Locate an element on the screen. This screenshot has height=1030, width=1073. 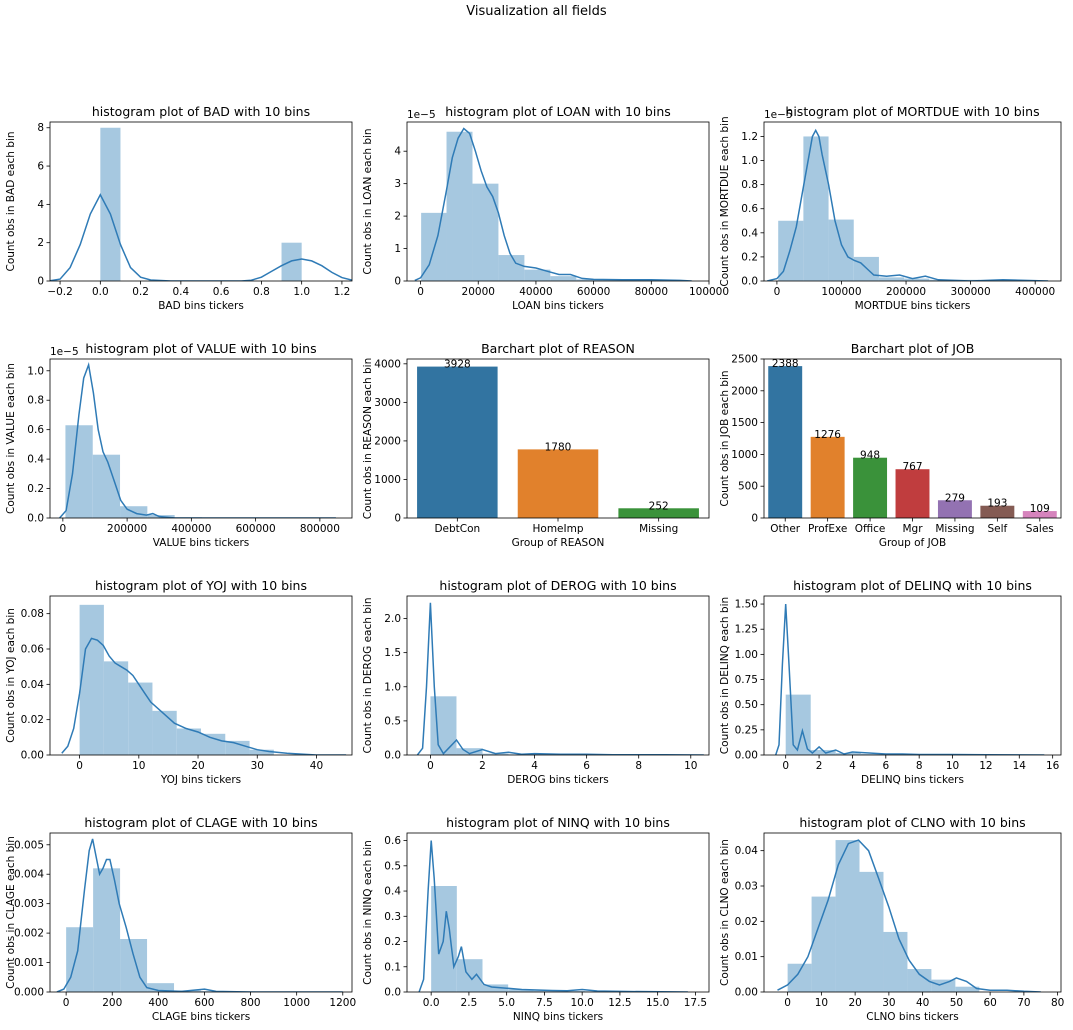
x-tick-label: −0.2 is located at coordinates (60, 292).